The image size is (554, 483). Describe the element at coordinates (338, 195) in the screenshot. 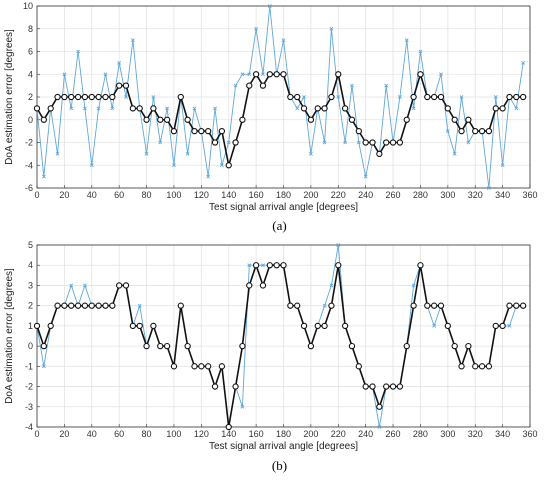

I see `x-tick-label: 220` at that location.